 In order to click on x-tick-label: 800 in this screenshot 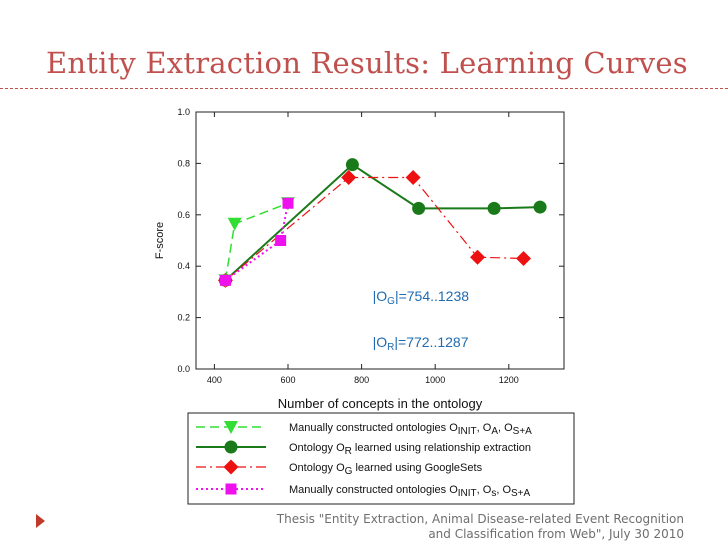, I will do `click(361, 380)`.